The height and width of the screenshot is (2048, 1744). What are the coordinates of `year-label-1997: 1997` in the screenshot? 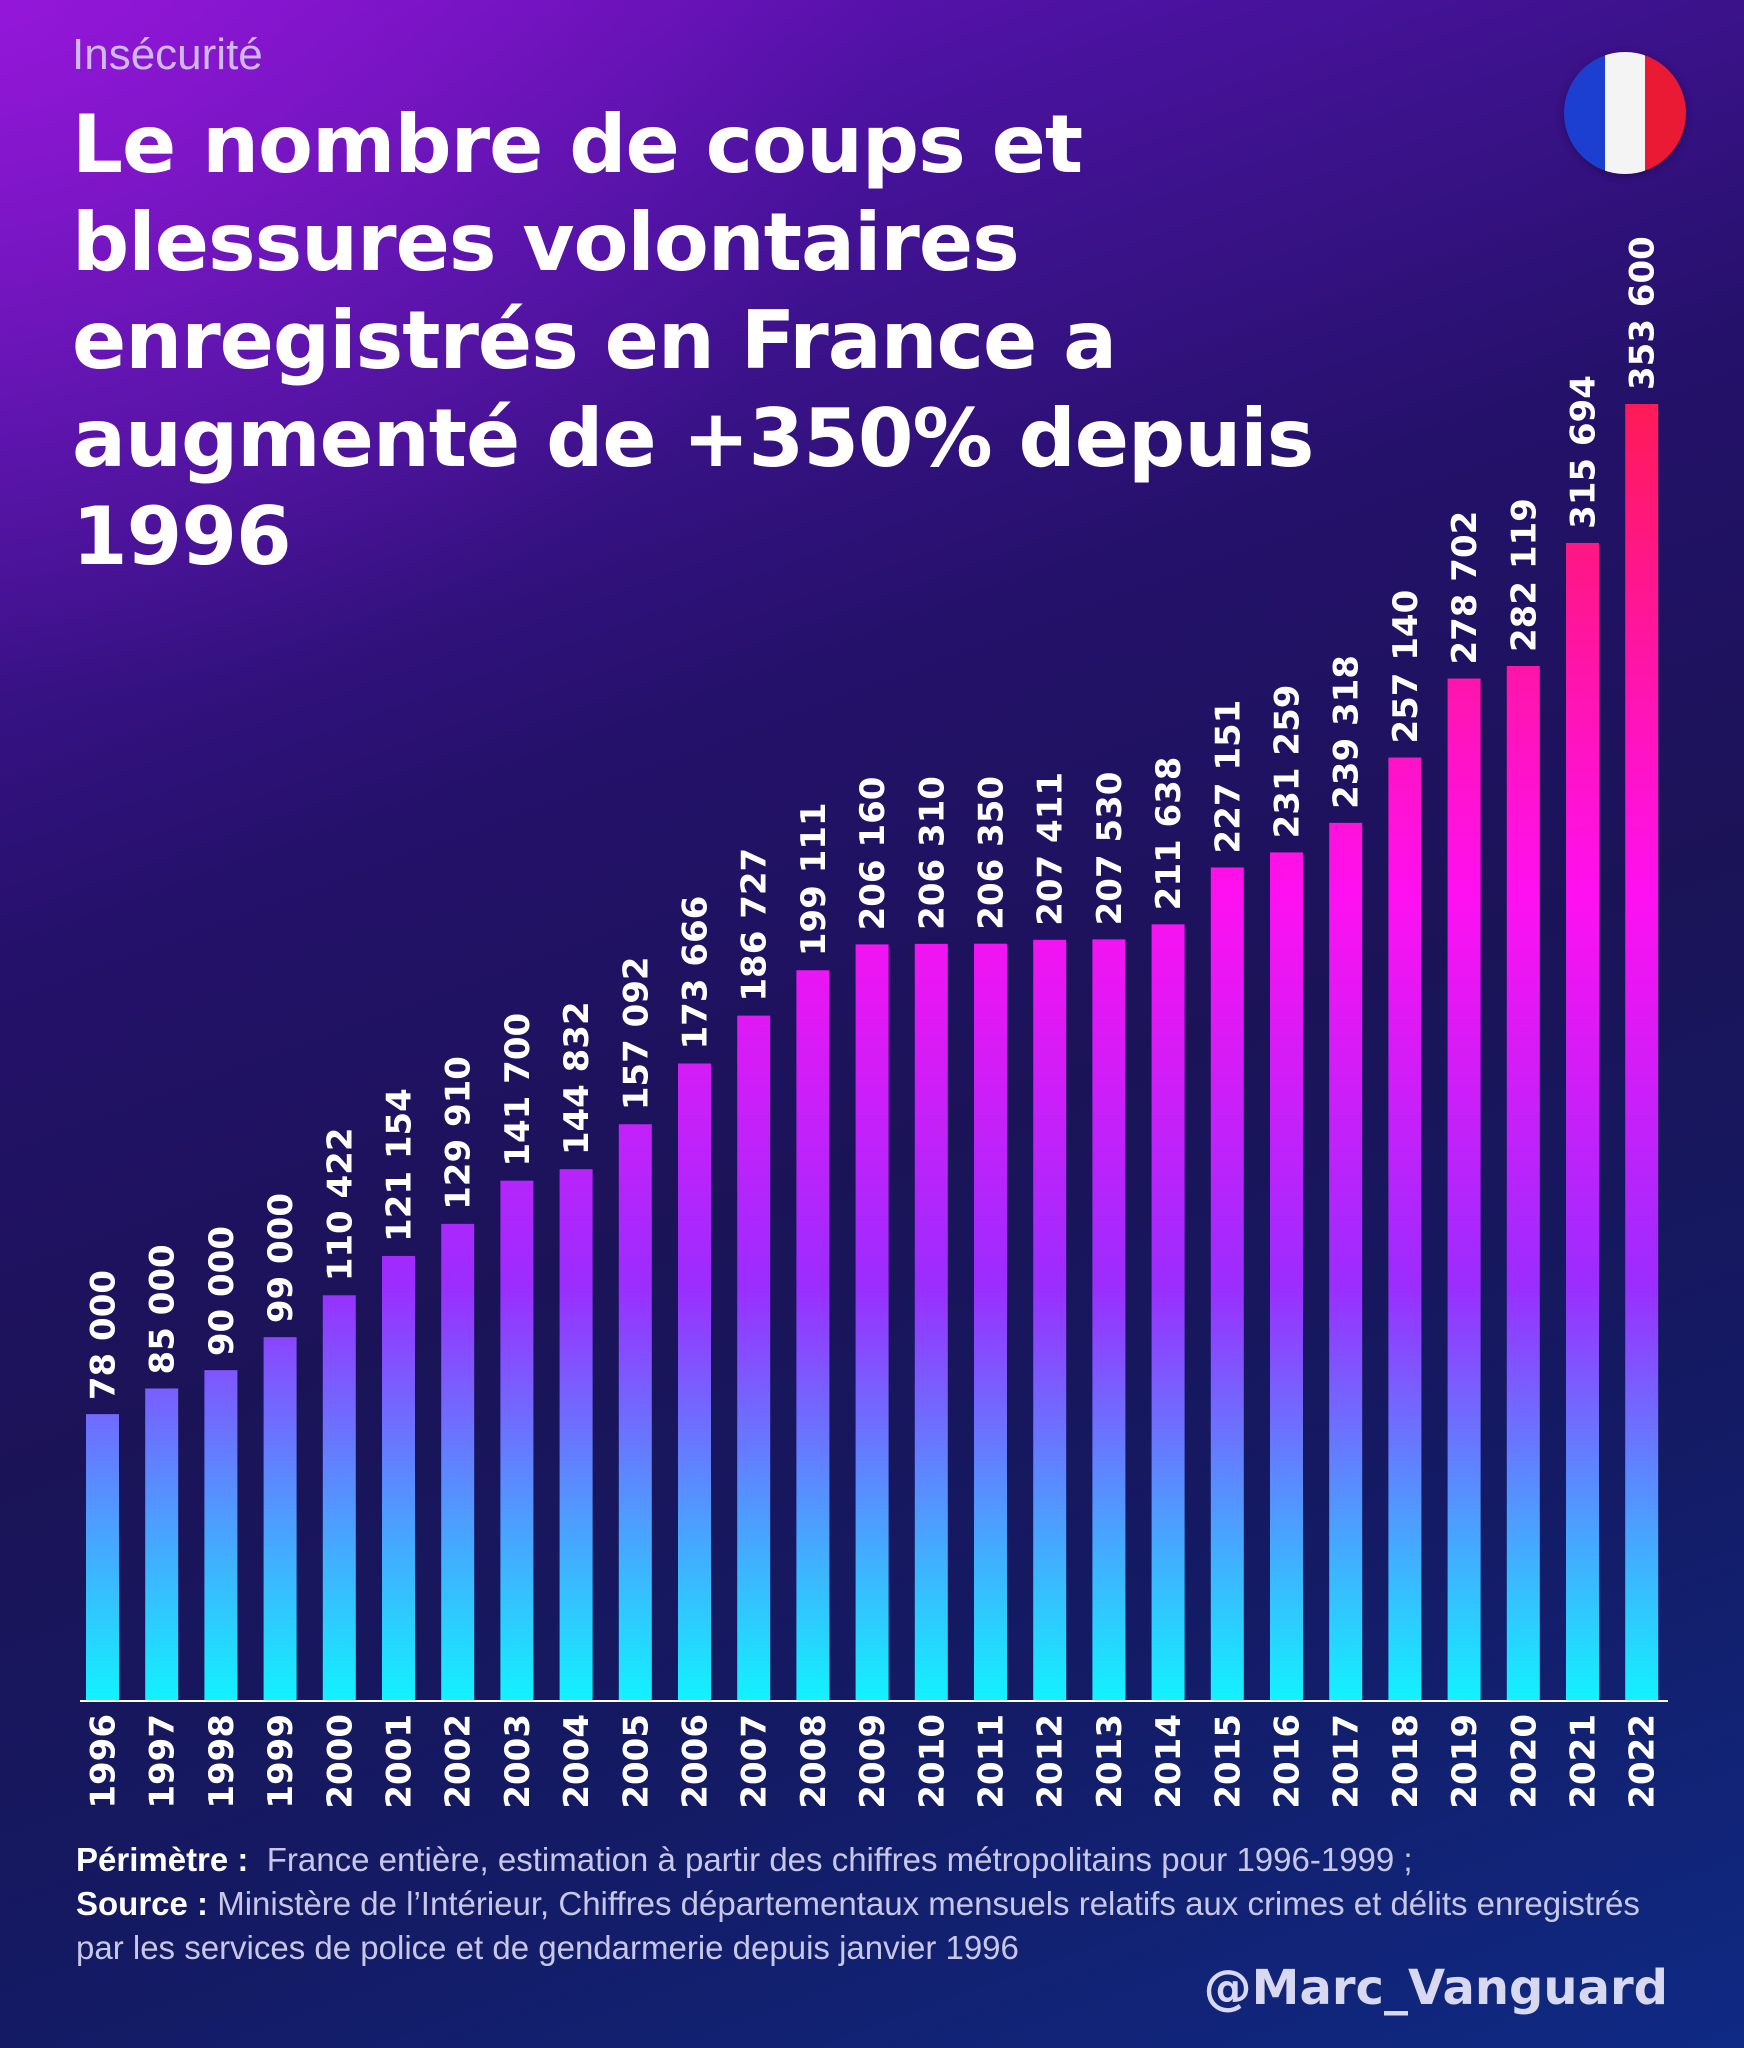 It's located at (163, 1761).